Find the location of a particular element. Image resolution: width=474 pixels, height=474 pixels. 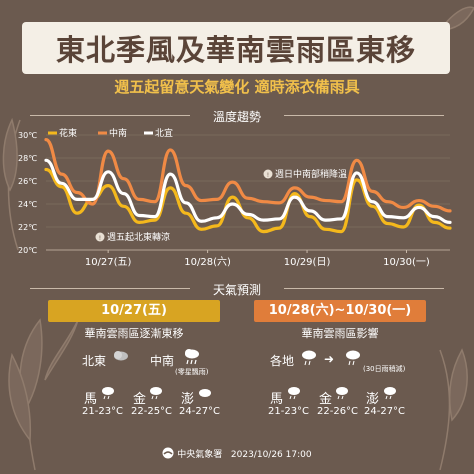

legend-label: 北宜 is located at coordinates (164, 133).